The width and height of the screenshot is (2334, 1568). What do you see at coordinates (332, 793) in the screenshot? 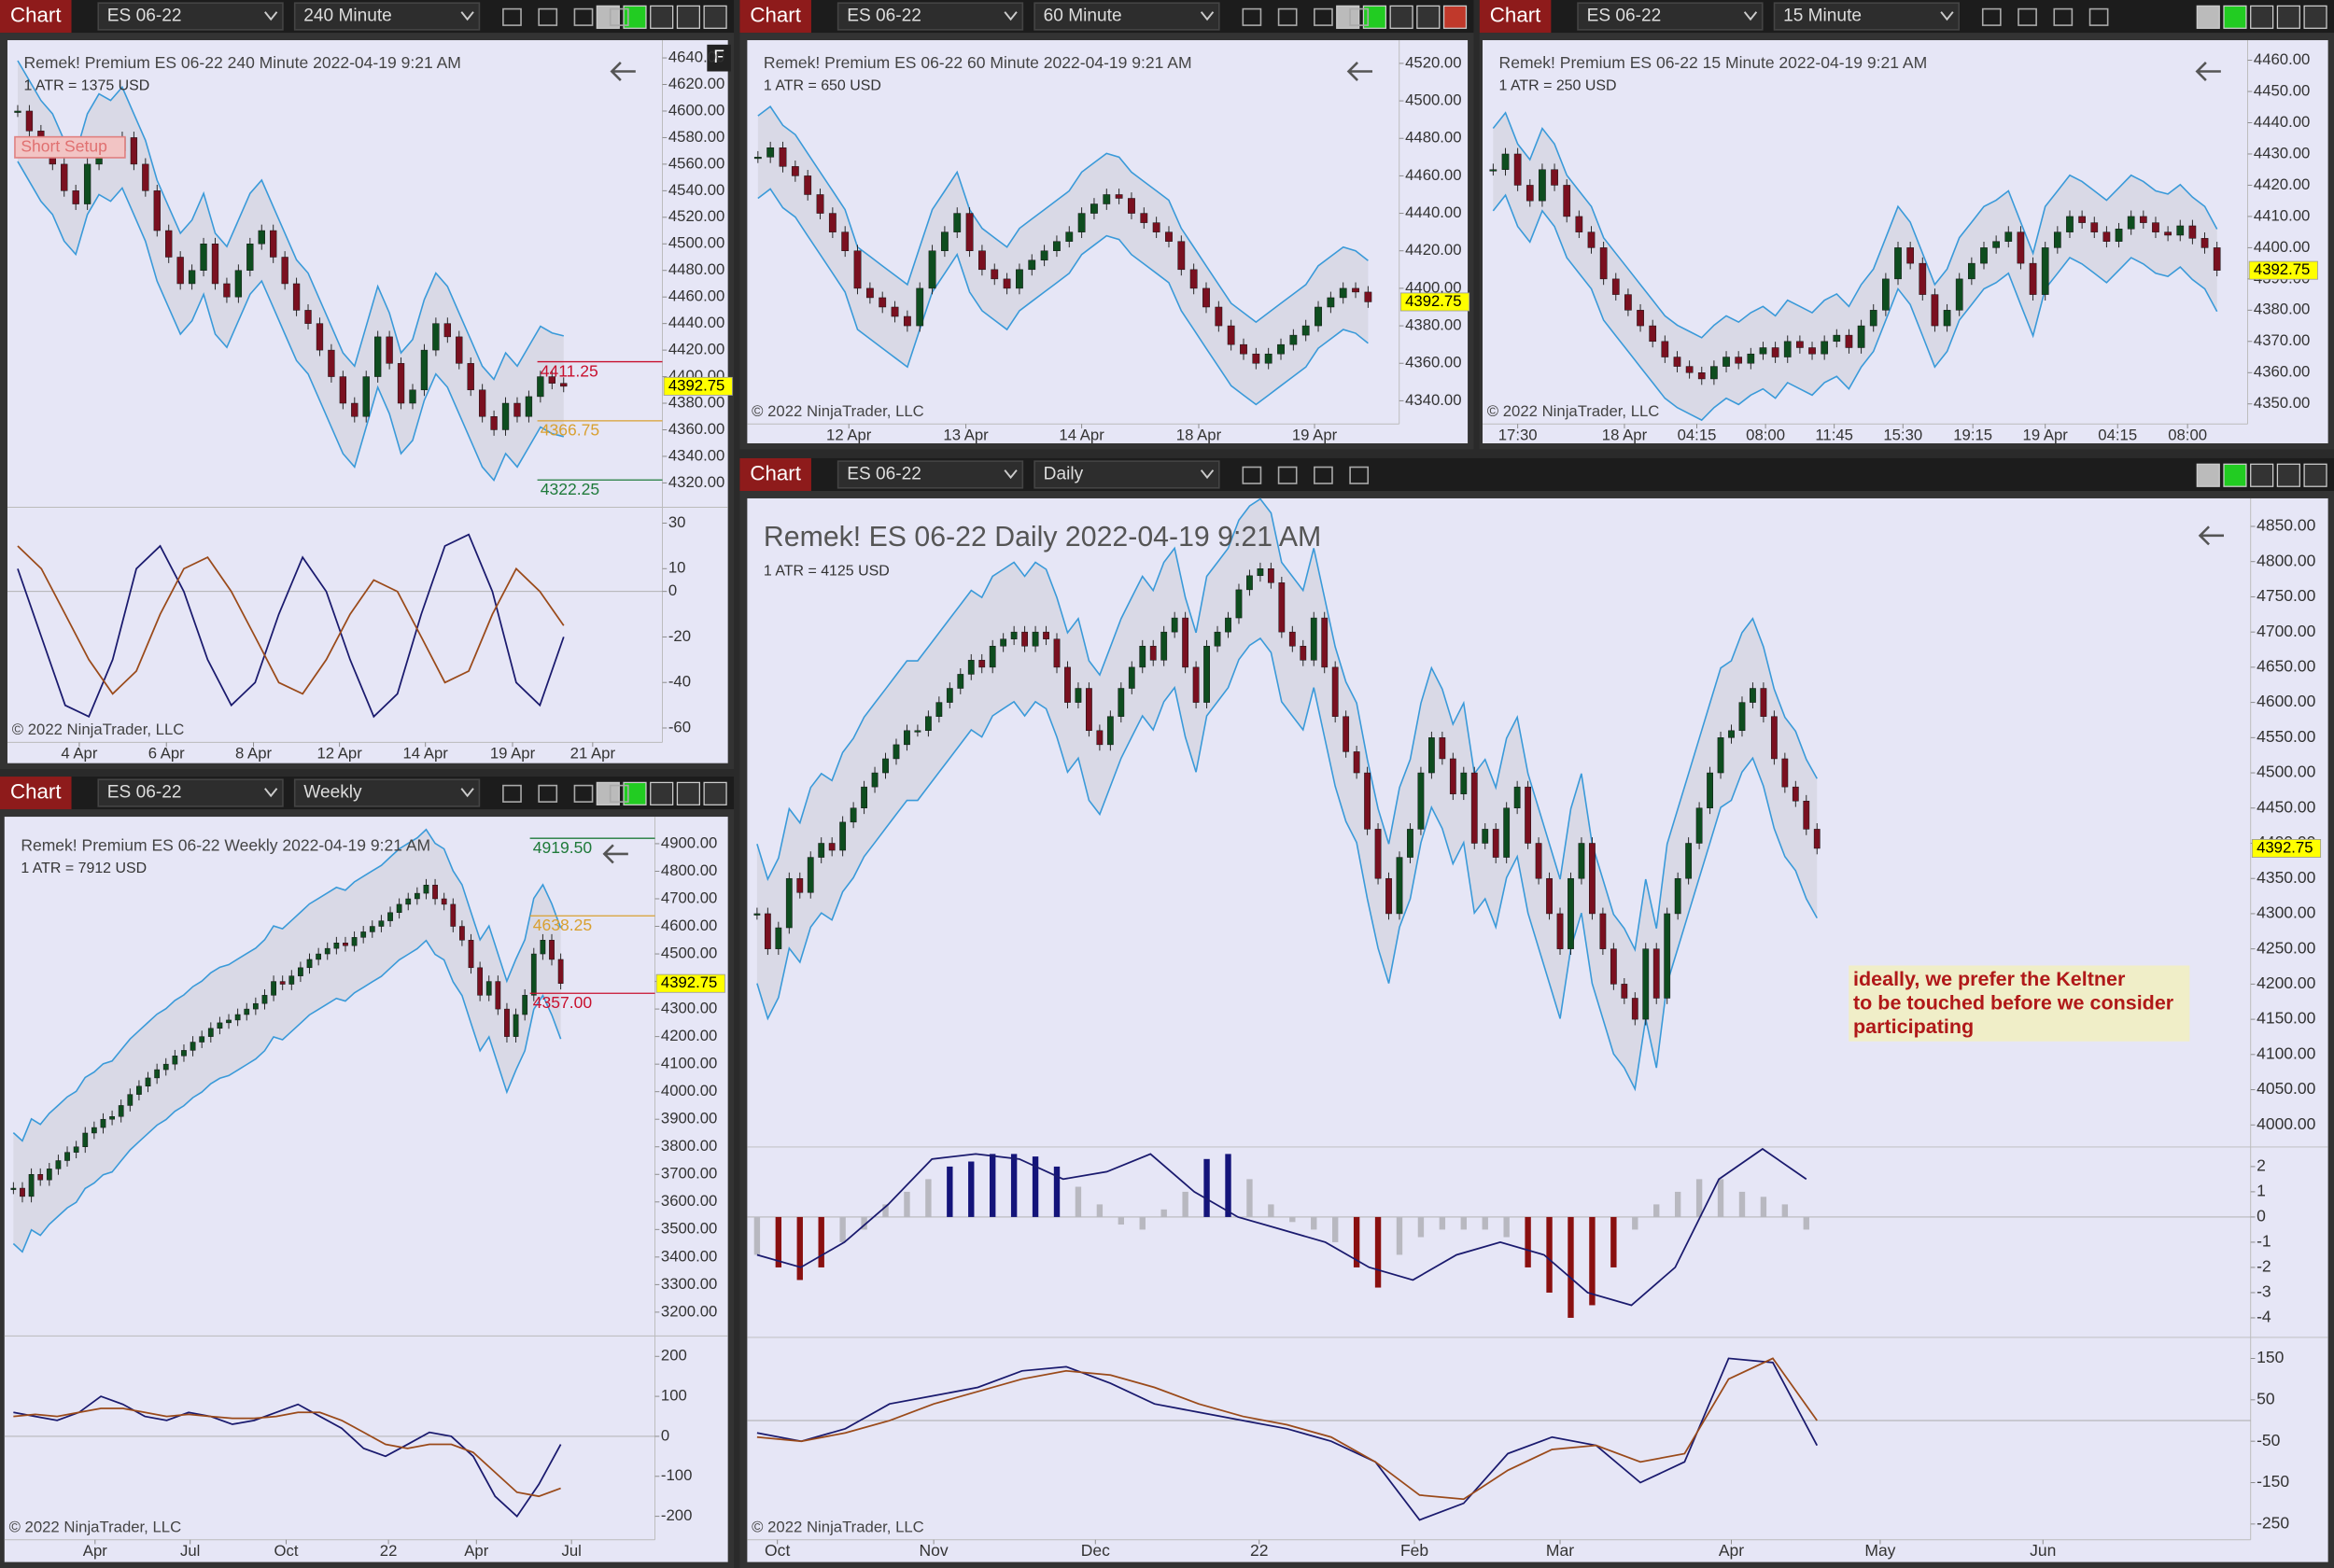
I see `timeframe-label: Weekly` at bounding box center [332, 793].